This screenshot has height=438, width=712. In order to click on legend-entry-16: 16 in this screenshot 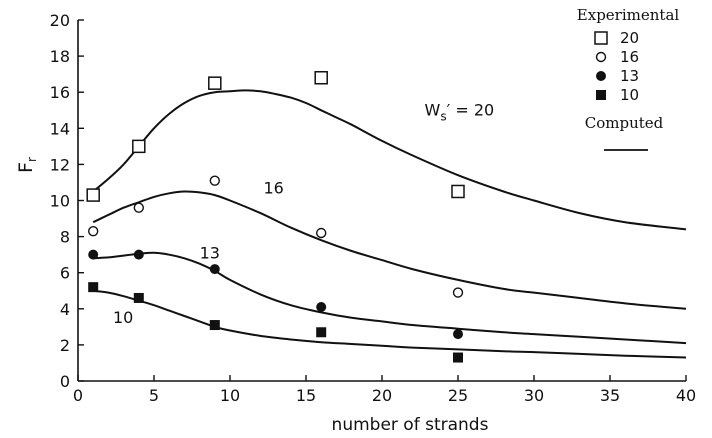, I will do `click(629, 57)`.